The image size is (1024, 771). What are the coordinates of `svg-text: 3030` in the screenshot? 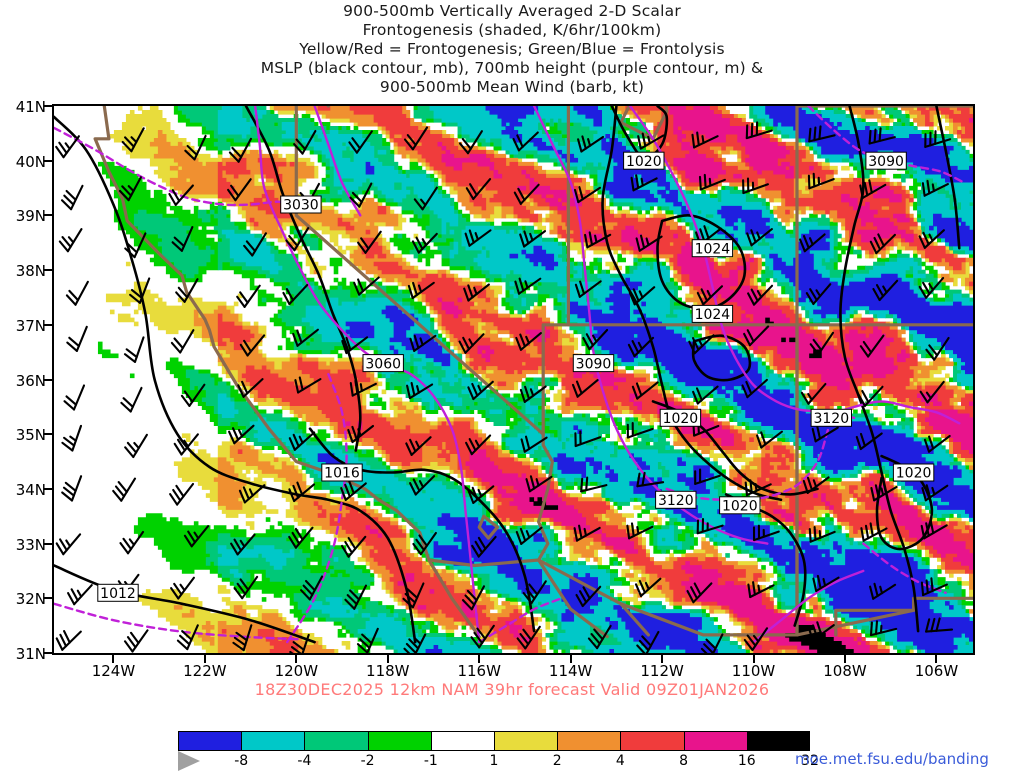 It's located at (301, 206).